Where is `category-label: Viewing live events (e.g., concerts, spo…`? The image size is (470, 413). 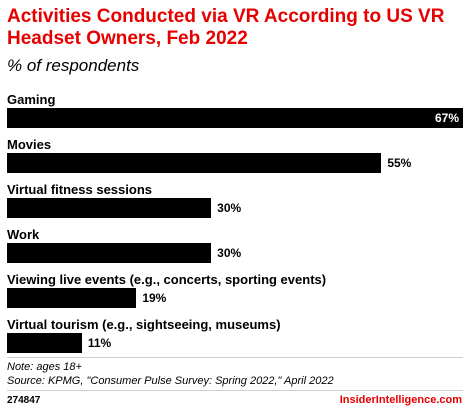 category-label: Viewing live events (e.g., concerts, spo… is located at coordinates (167, 279).